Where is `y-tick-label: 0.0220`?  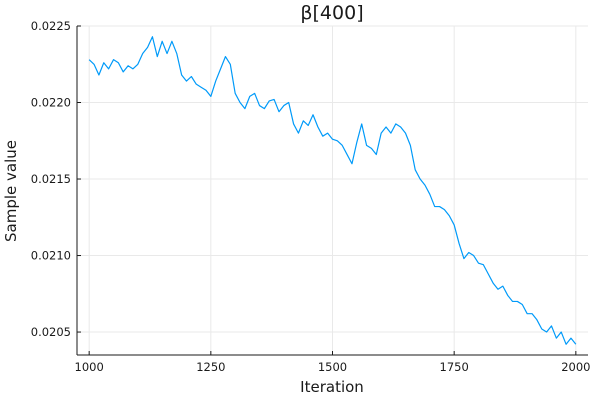 y-tick-label: 0.0220 is located at coordinates (51, 103).